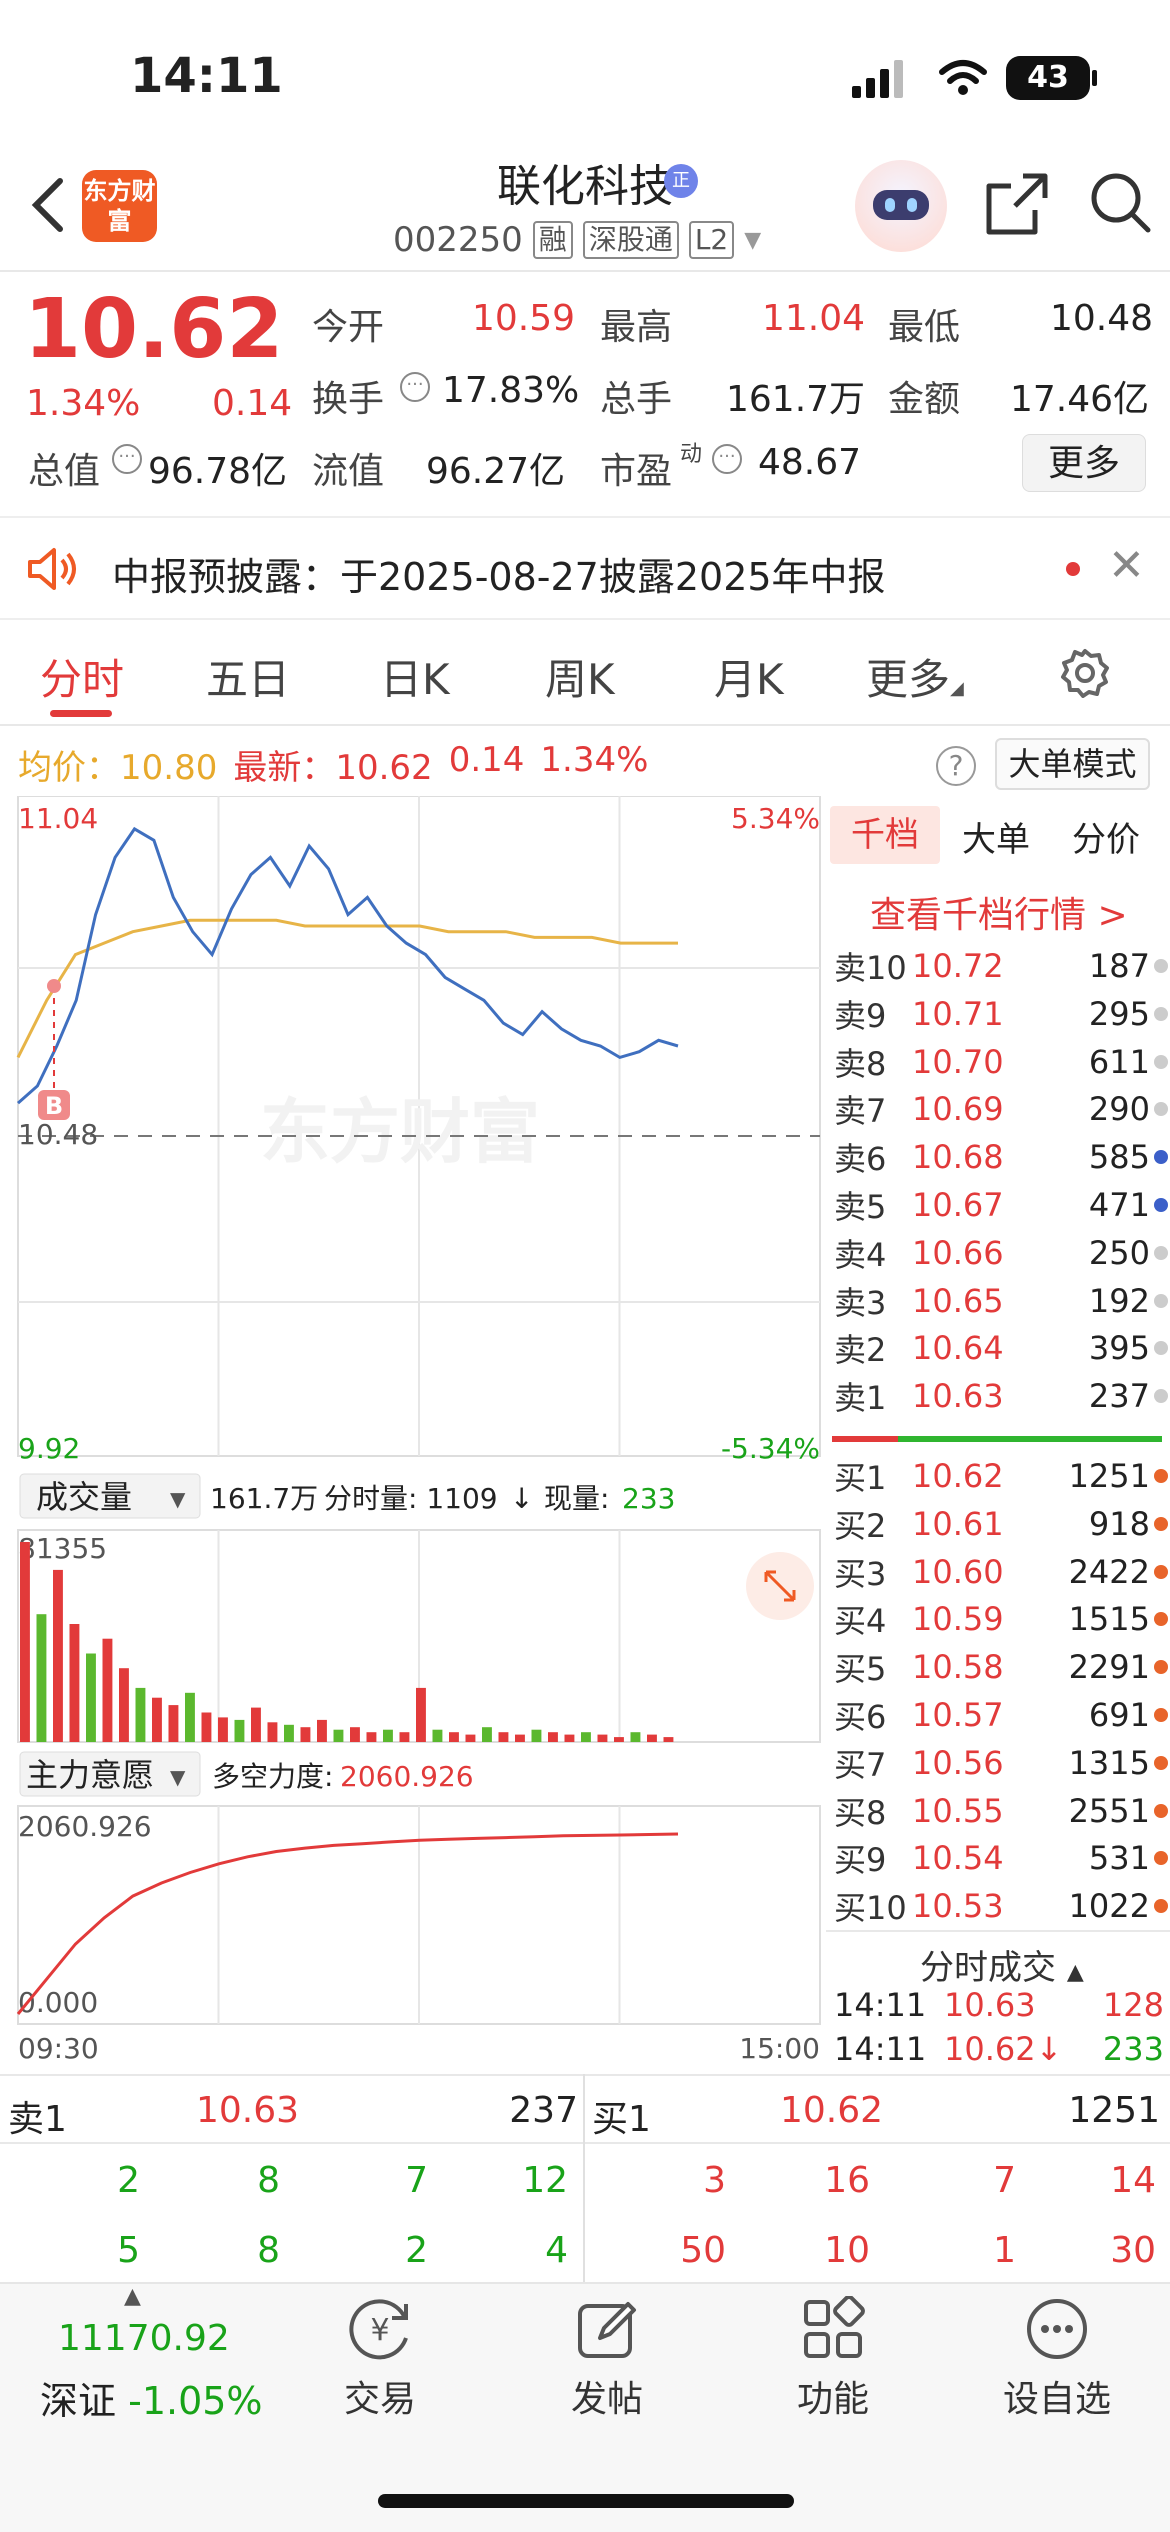  Describe the element at coordinates (1119, 966) in the screenshot. I see `ob-volume: 187` at that location.